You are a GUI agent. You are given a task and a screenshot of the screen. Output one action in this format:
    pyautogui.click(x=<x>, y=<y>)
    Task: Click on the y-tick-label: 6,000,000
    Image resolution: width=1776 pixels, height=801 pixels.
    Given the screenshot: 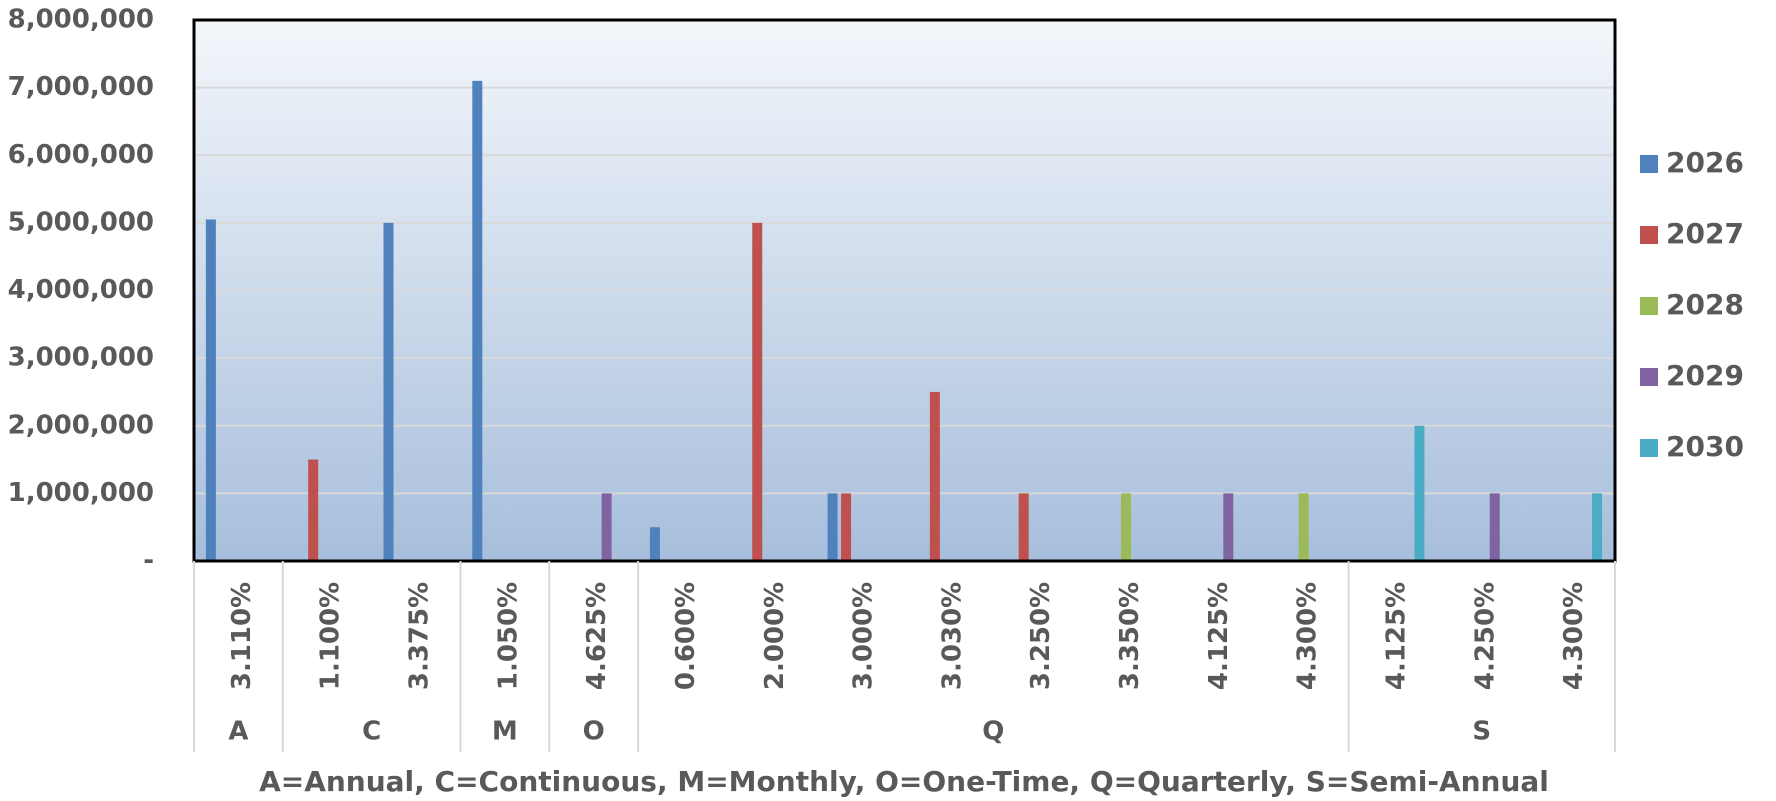 What is the action you would take?
    pyautogui.click(x=81, y=155)
    